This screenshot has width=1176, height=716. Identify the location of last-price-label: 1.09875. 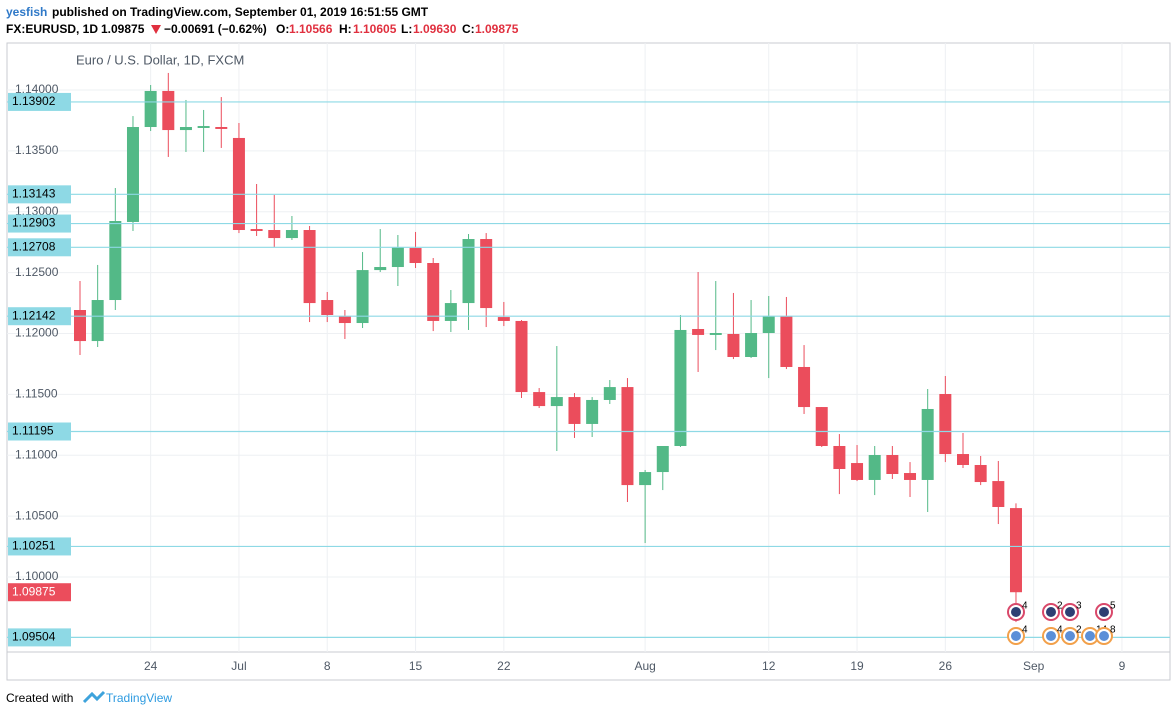
(34, 591).